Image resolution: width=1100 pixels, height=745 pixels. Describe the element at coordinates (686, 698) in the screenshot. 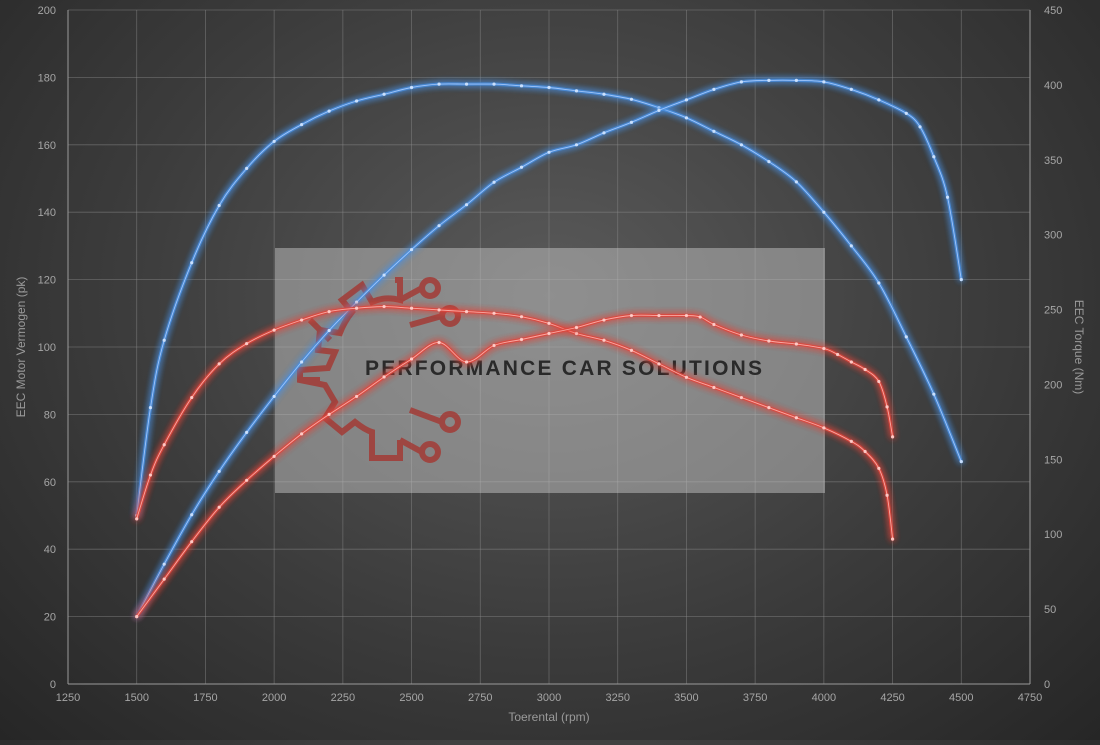

I see `x-tick-label: 3500` at that location.